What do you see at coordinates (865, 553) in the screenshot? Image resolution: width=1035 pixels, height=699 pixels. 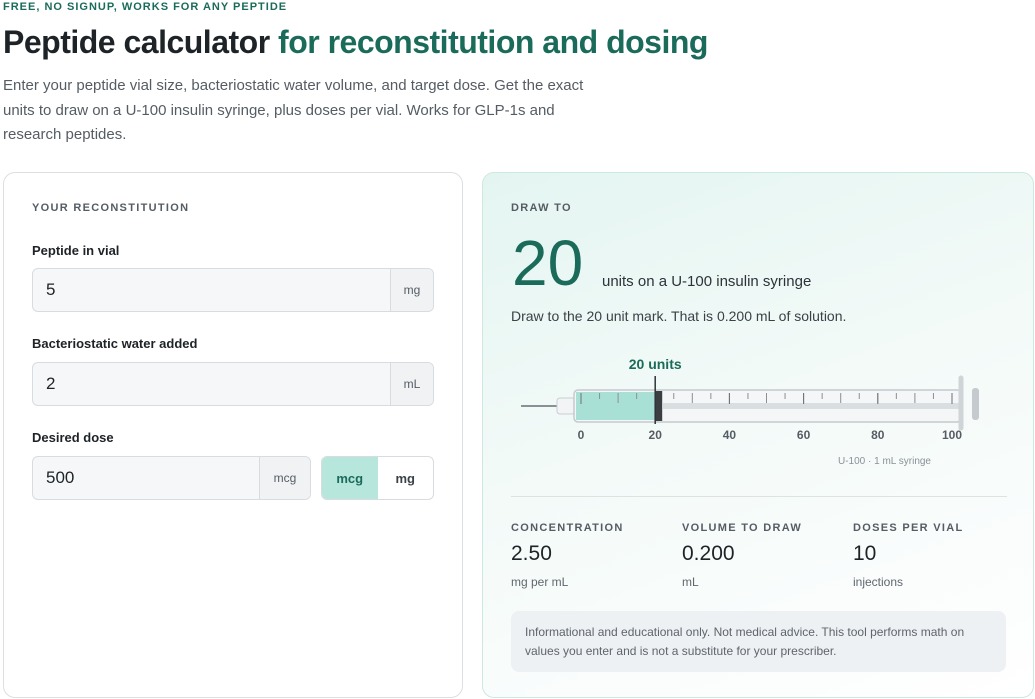 I see `stat-value: 10` at bounding box center [865, 553].